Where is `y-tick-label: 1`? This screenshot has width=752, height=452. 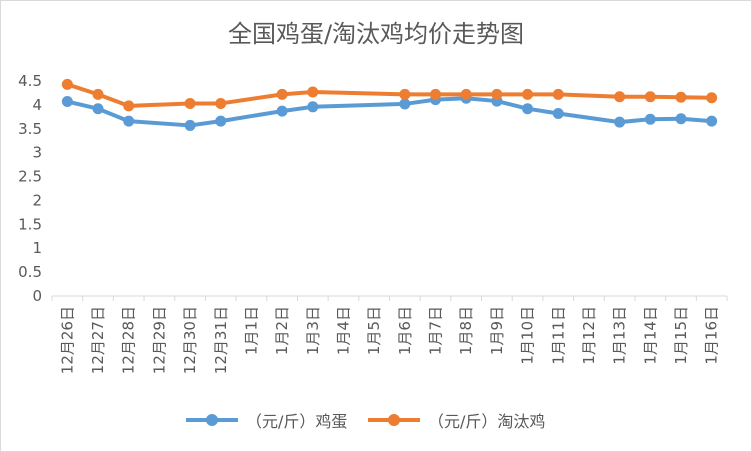
y-tick-label: 1 is located at coordinates (37, 248).